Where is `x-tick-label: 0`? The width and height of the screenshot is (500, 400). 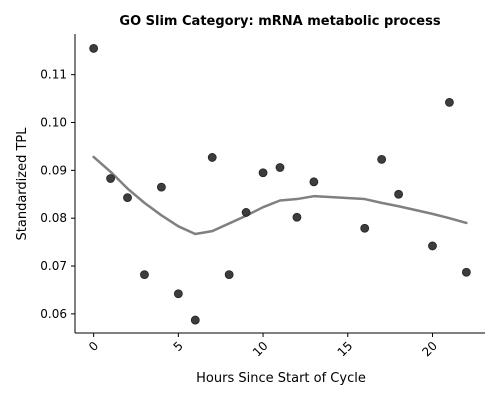 x-tick-label: 0 is located at coordinates (93, 346).